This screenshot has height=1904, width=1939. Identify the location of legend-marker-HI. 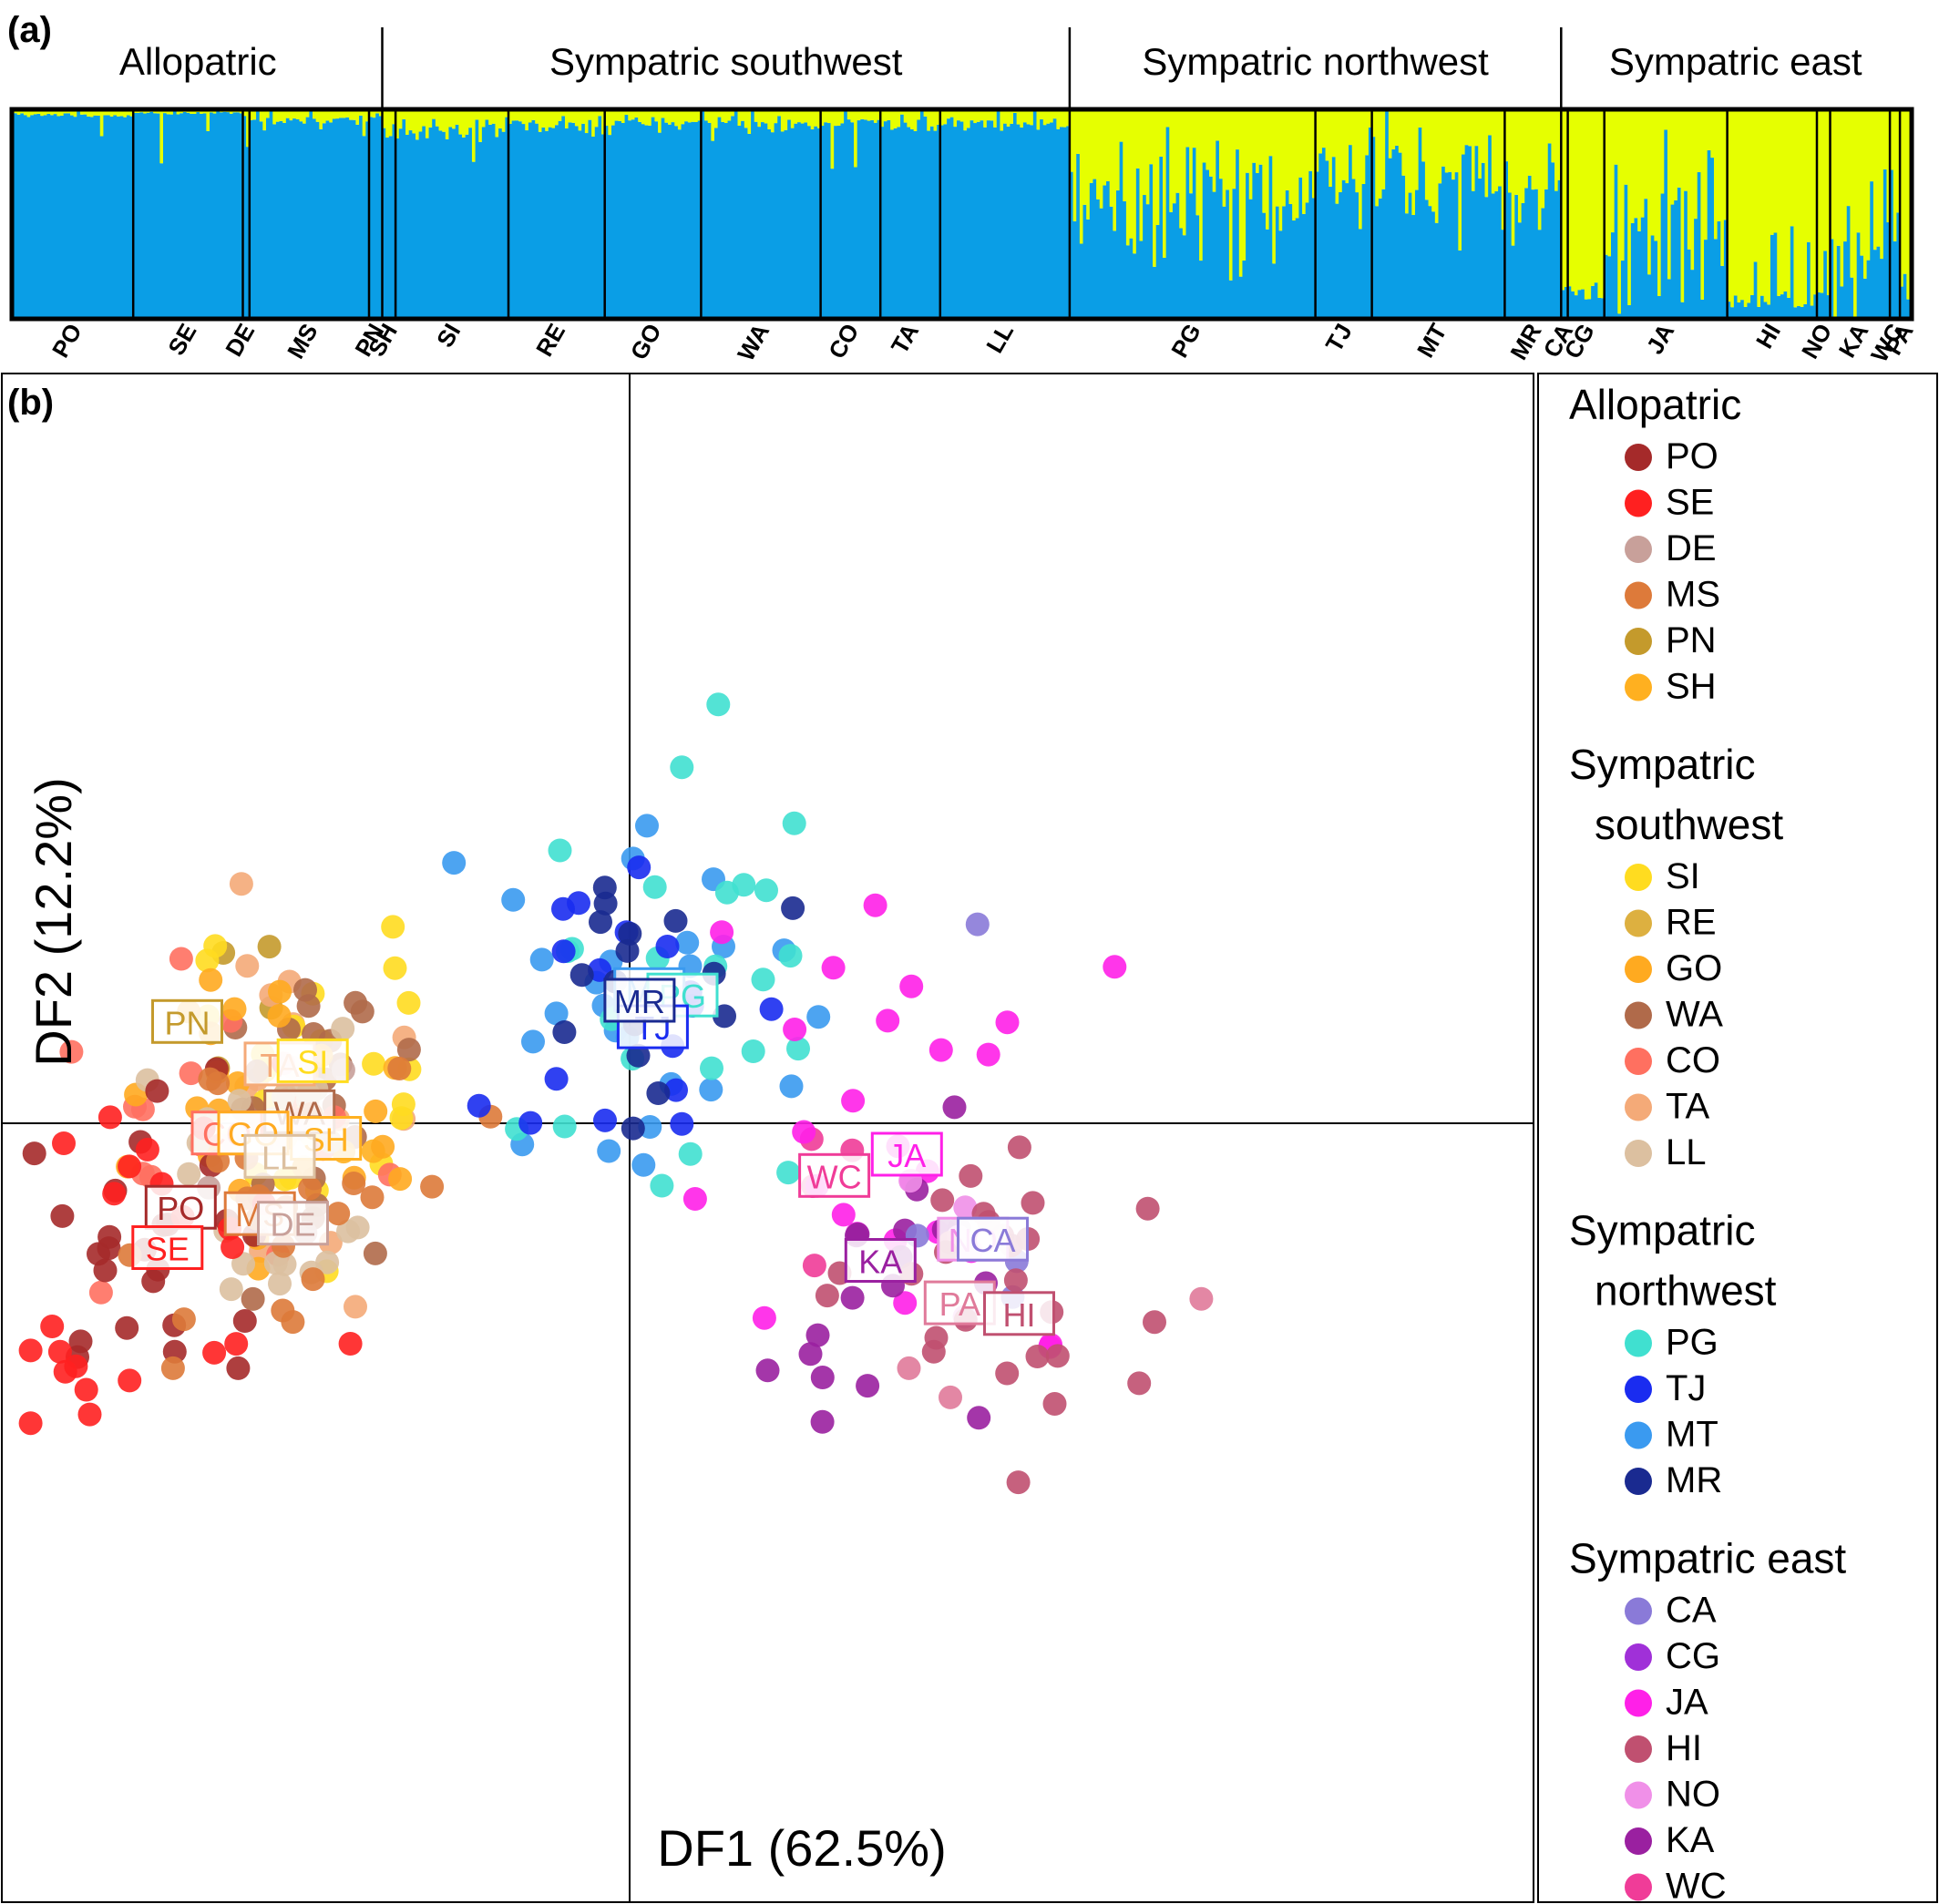
(1638, 1749).